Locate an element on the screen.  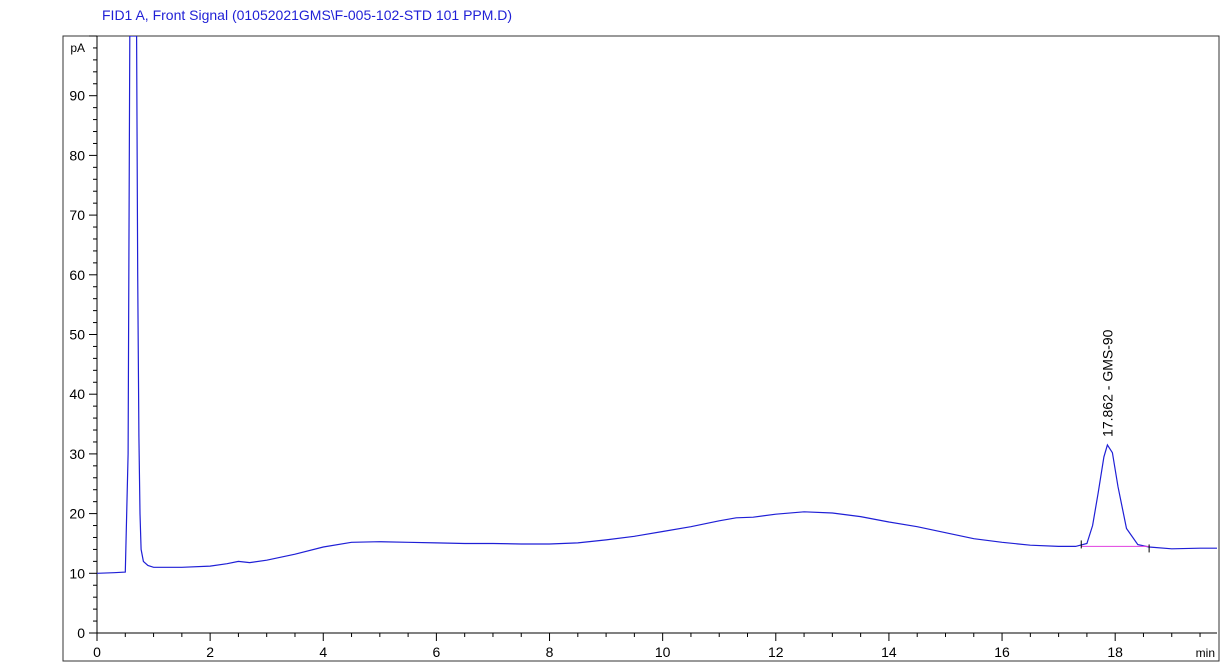
x-axis: 0 2 4 6 8 10 12 14 16 18 is located at coordinates (655, 646).